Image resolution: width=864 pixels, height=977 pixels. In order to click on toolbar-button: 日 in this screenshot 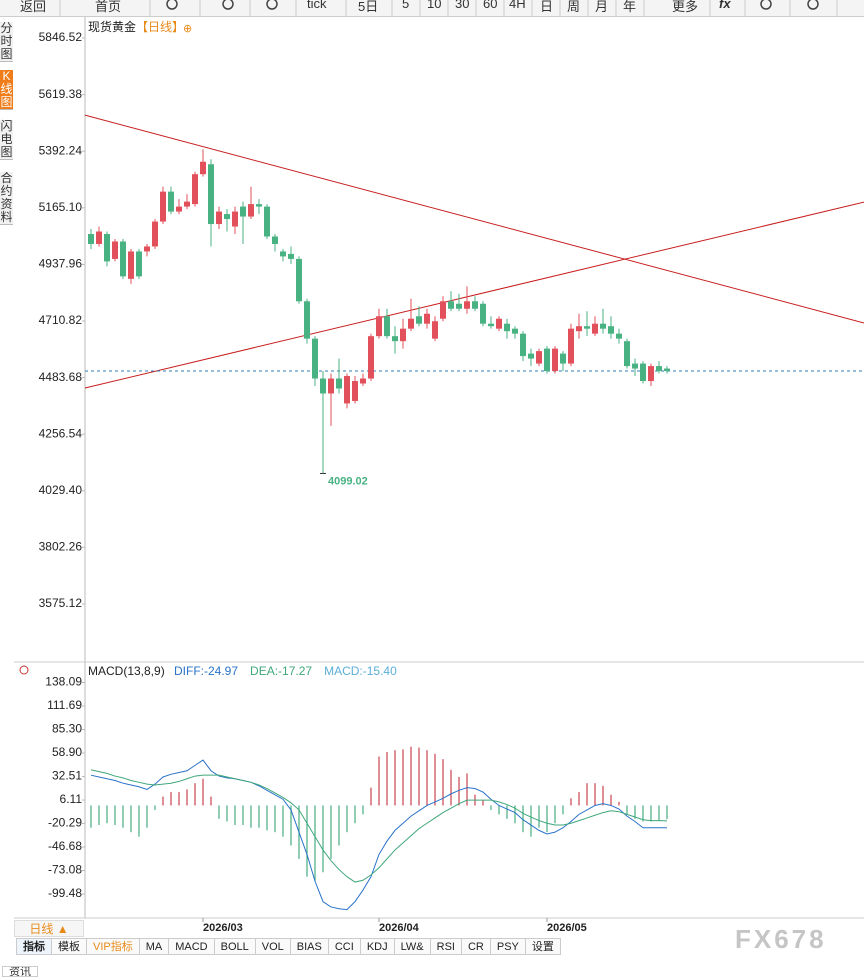, I will do `click(547, 7)`.